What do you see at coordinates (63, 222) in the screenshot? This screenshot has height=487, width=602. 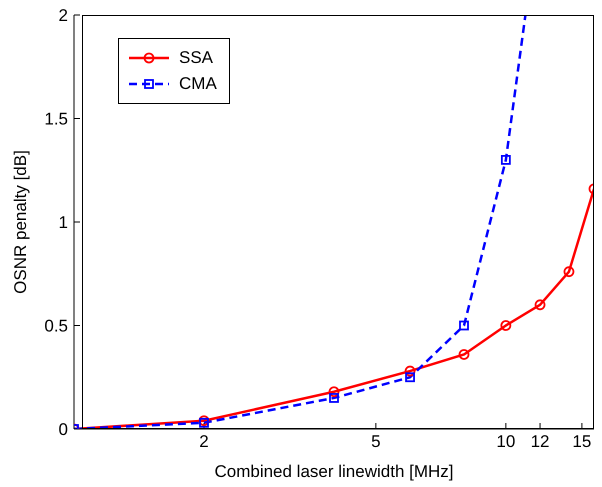 I see `y-tick-label: 1` at bounding box center [63, 222].